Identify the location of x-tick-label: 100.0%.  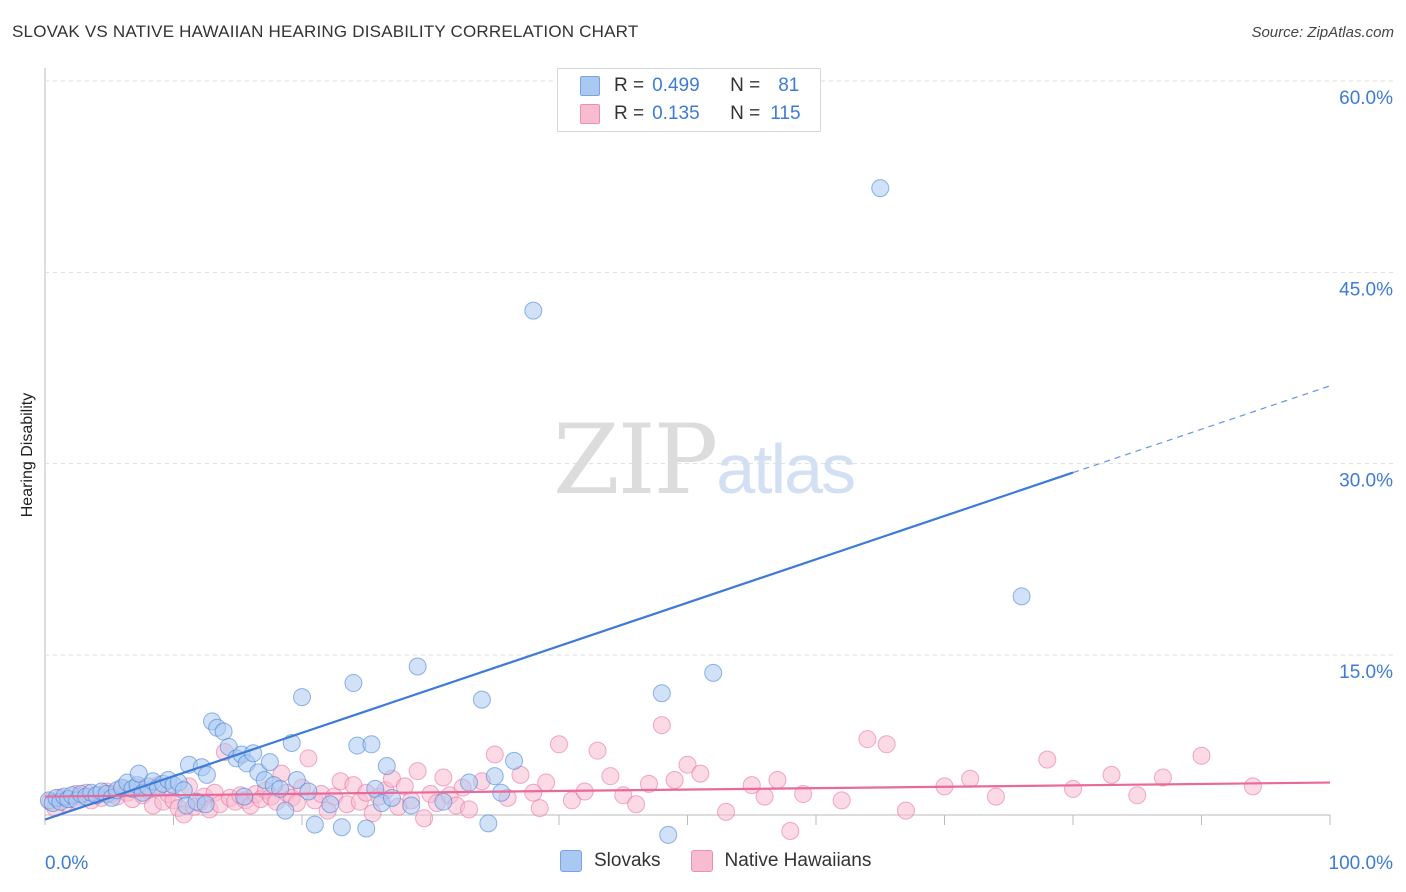
(1361, 863).